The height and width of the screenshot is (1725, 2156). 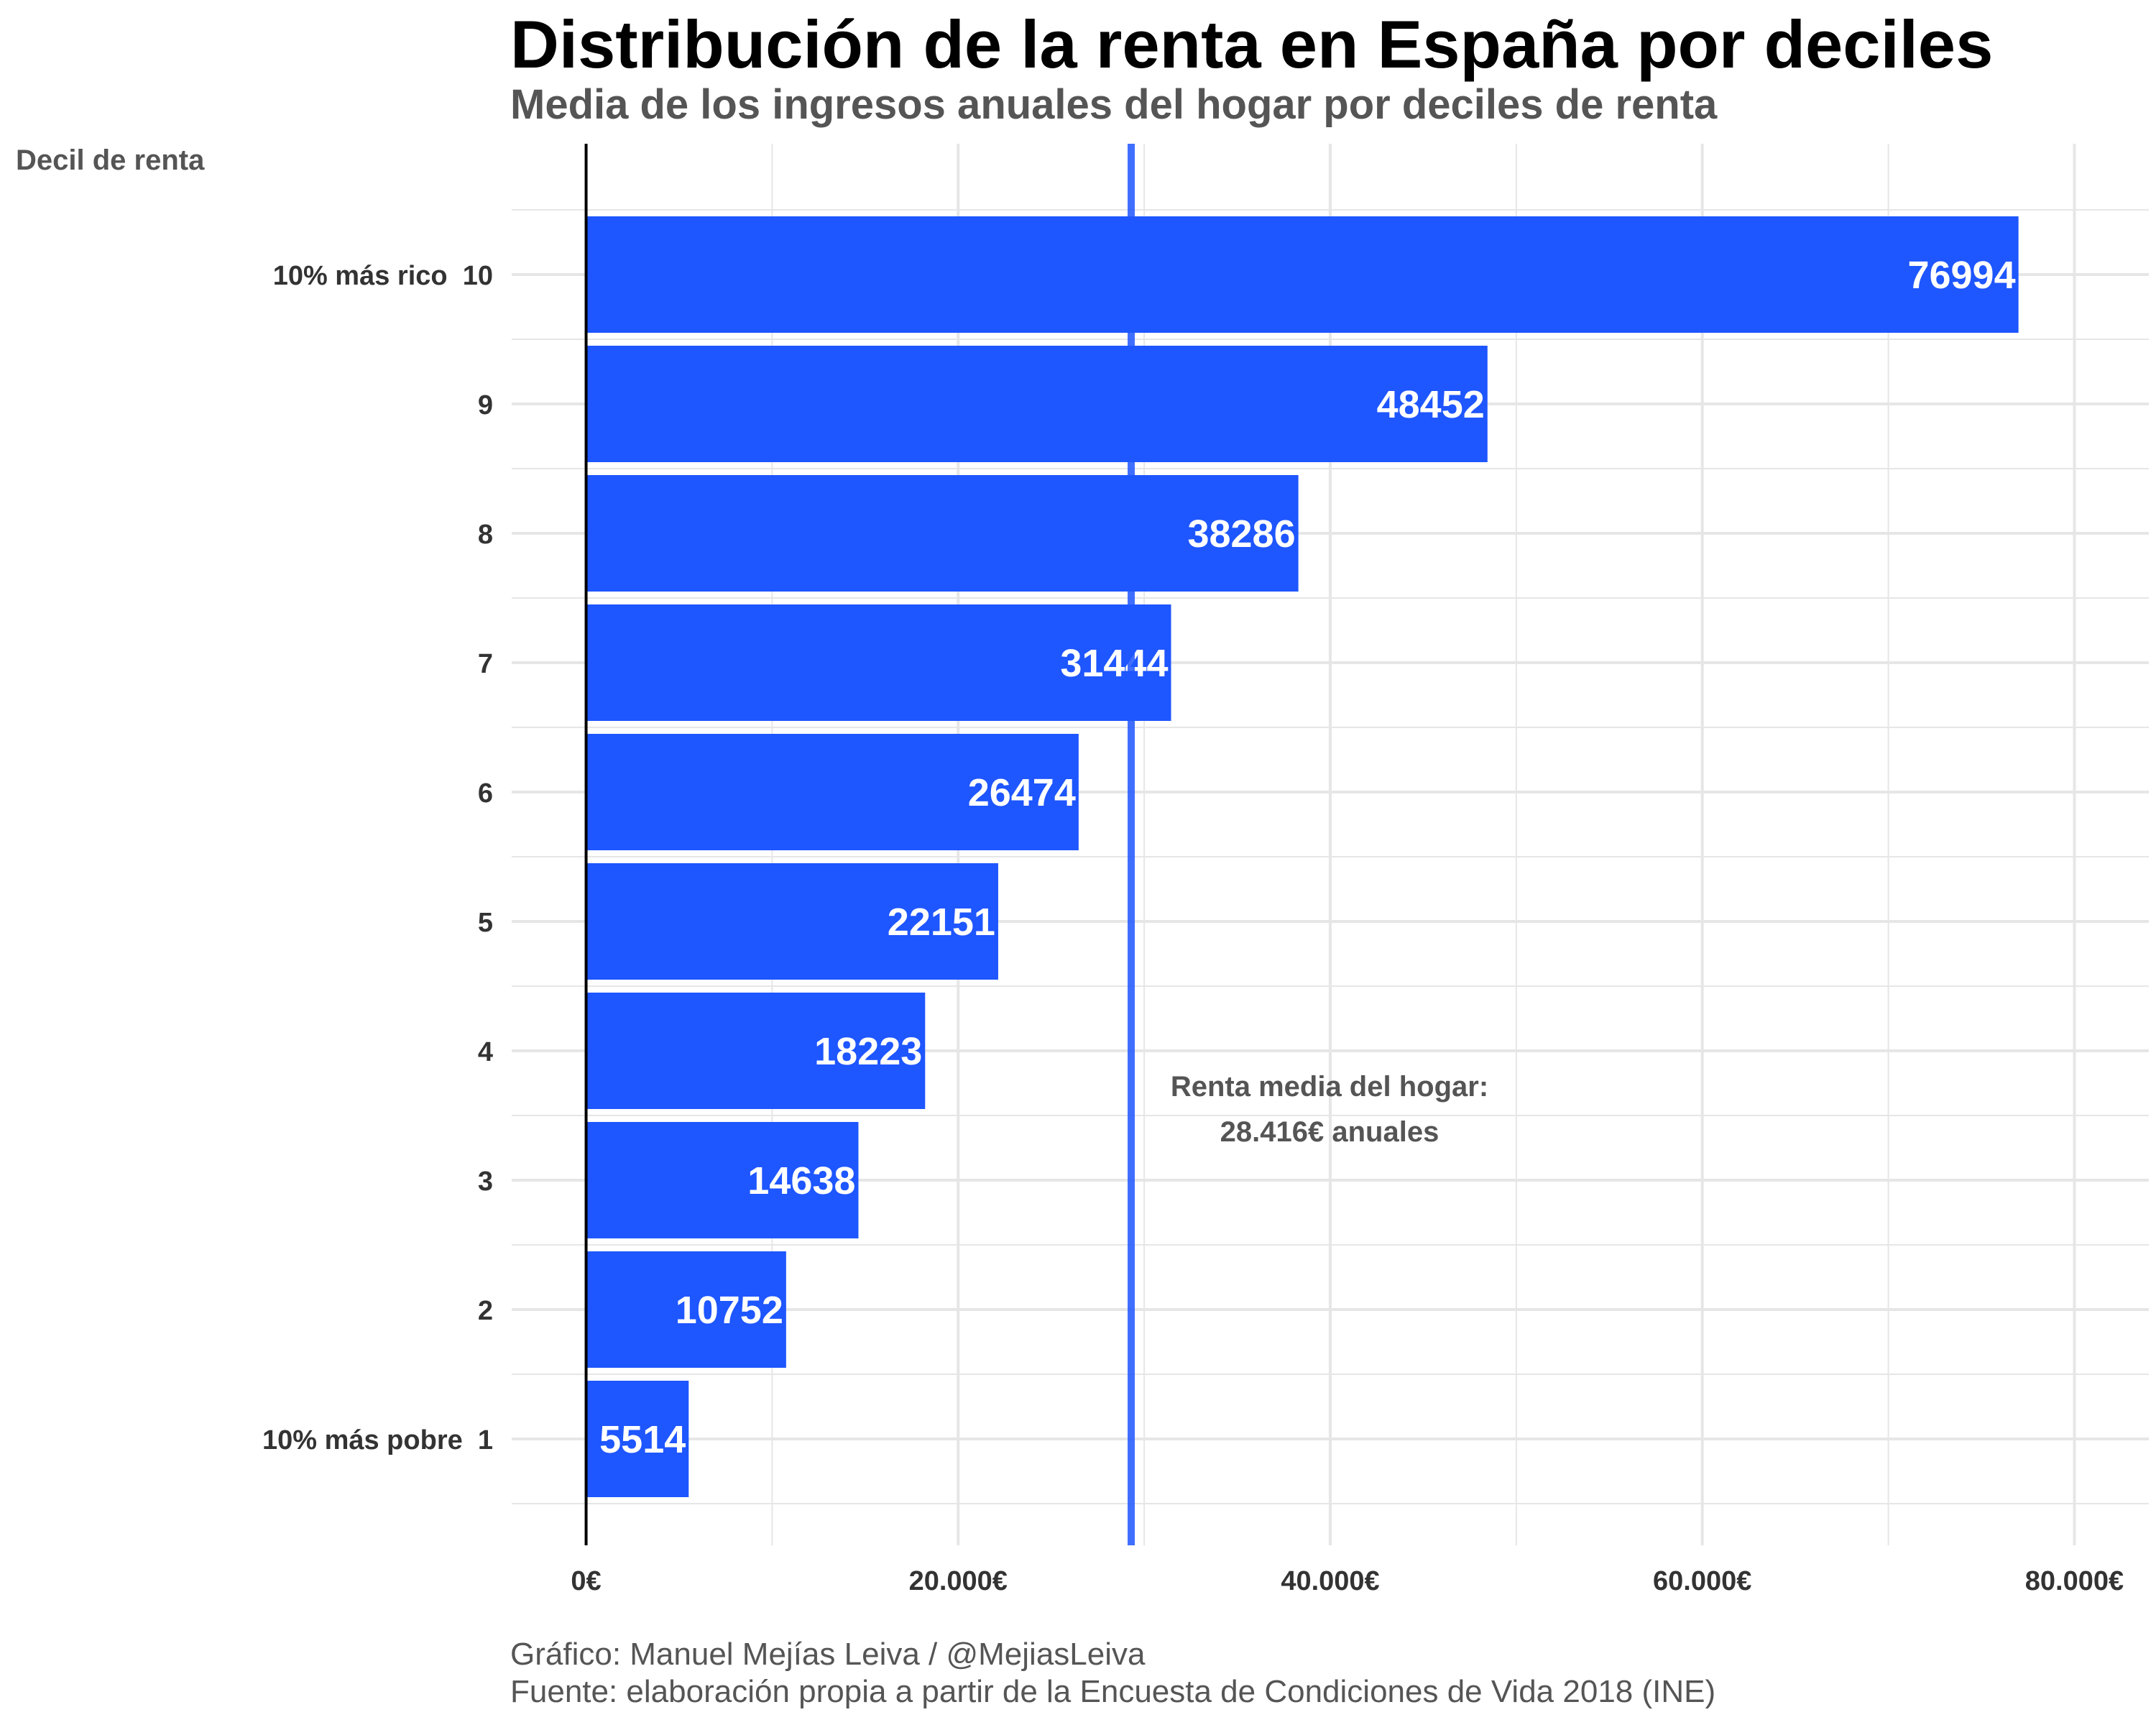 I want to click on x-tick-label: 40.000€, so click(x=1330, y=1581).